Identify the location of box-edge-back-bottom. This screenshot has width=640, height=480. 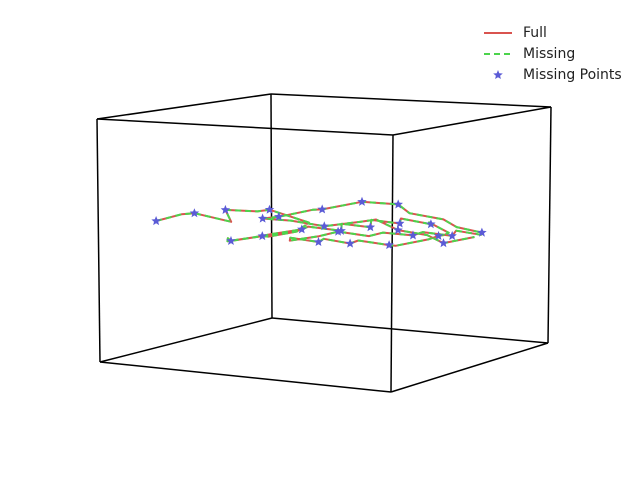
(410, 330).